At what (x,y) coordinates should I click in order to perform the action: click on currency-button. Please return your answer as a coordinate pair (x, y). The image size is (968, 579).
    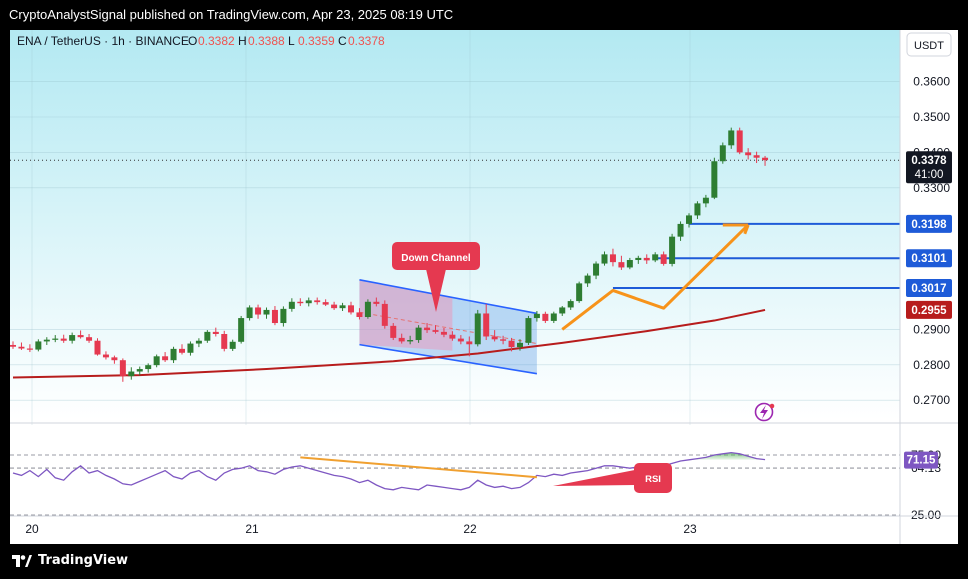
    Looking at the image, I should click on (929, 44).